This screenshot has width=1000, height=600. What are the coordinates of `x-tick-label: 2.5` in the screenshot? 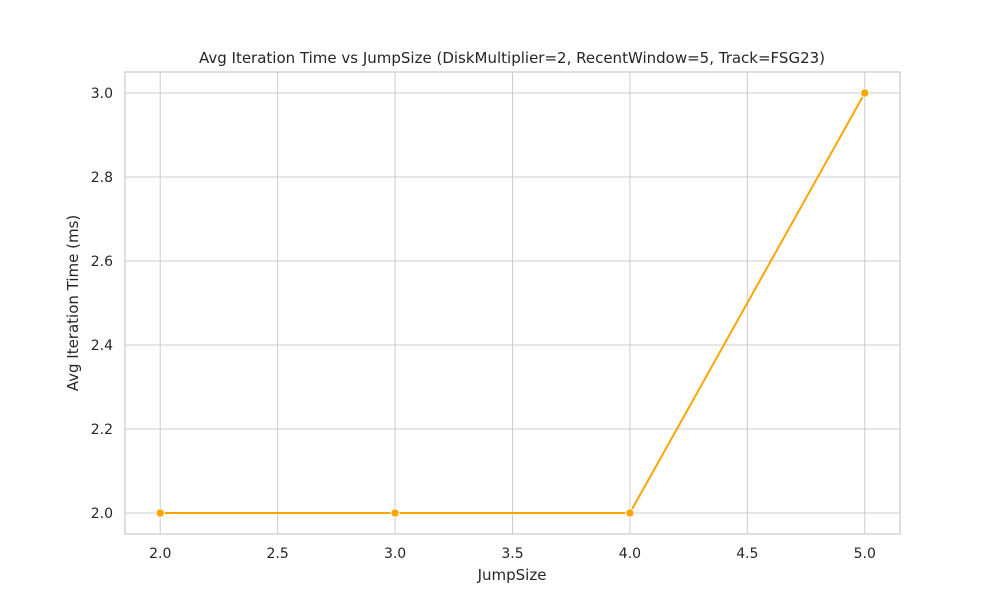 It's located at (278, 554).